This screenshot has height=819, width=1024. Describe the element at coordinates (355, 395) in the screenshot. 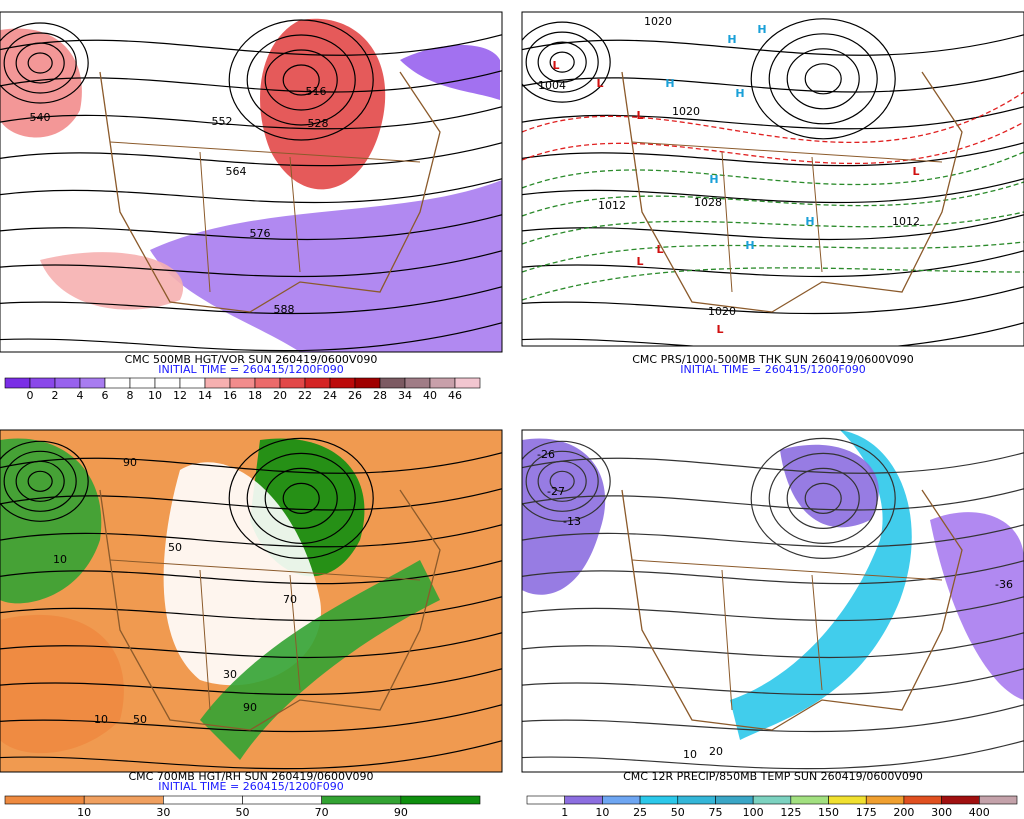

I see `colorbar-label: 26` at that location.